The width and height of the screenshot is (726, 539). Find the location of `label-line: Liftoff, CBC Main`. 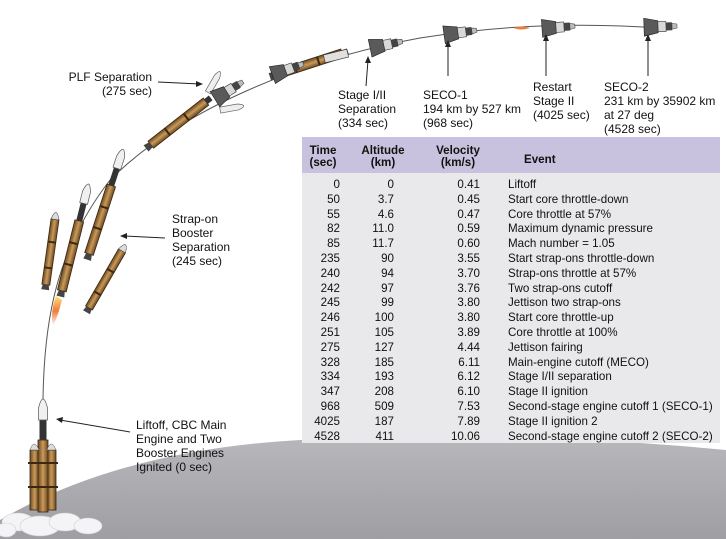

label-line: Liftoff, CBC Main is located at coordinates (181, 425).